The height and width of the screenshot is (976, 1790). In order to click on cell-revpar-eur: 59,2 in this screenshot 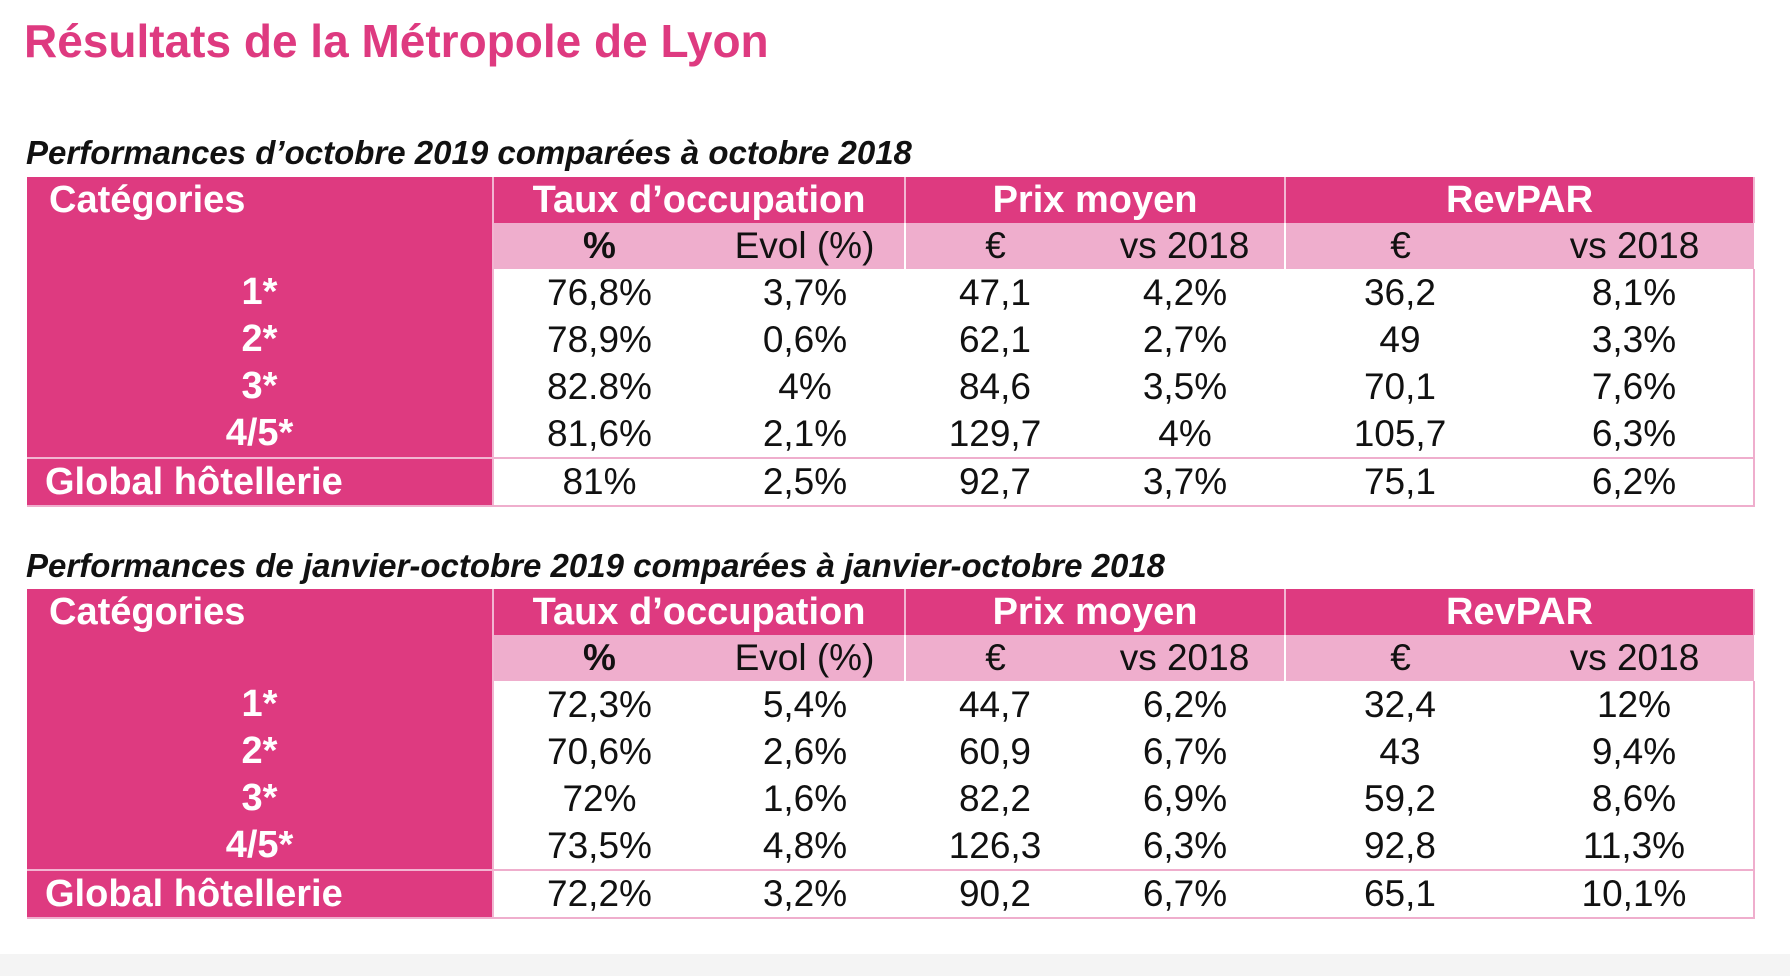, I will do `click(1400, 798)`.